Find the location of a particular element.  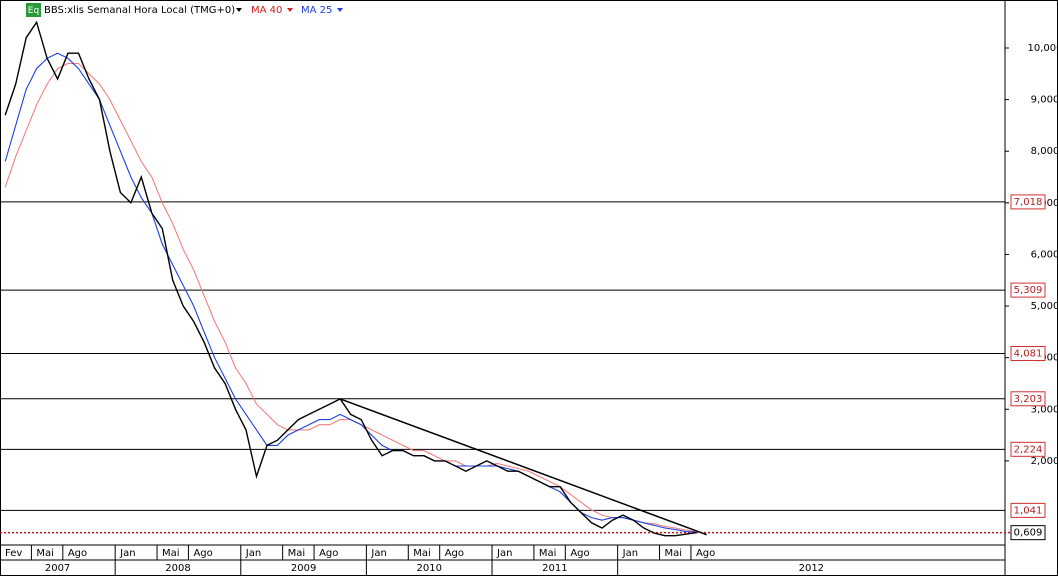

level-label: 5,309 is located at coordinates (1028, 290).